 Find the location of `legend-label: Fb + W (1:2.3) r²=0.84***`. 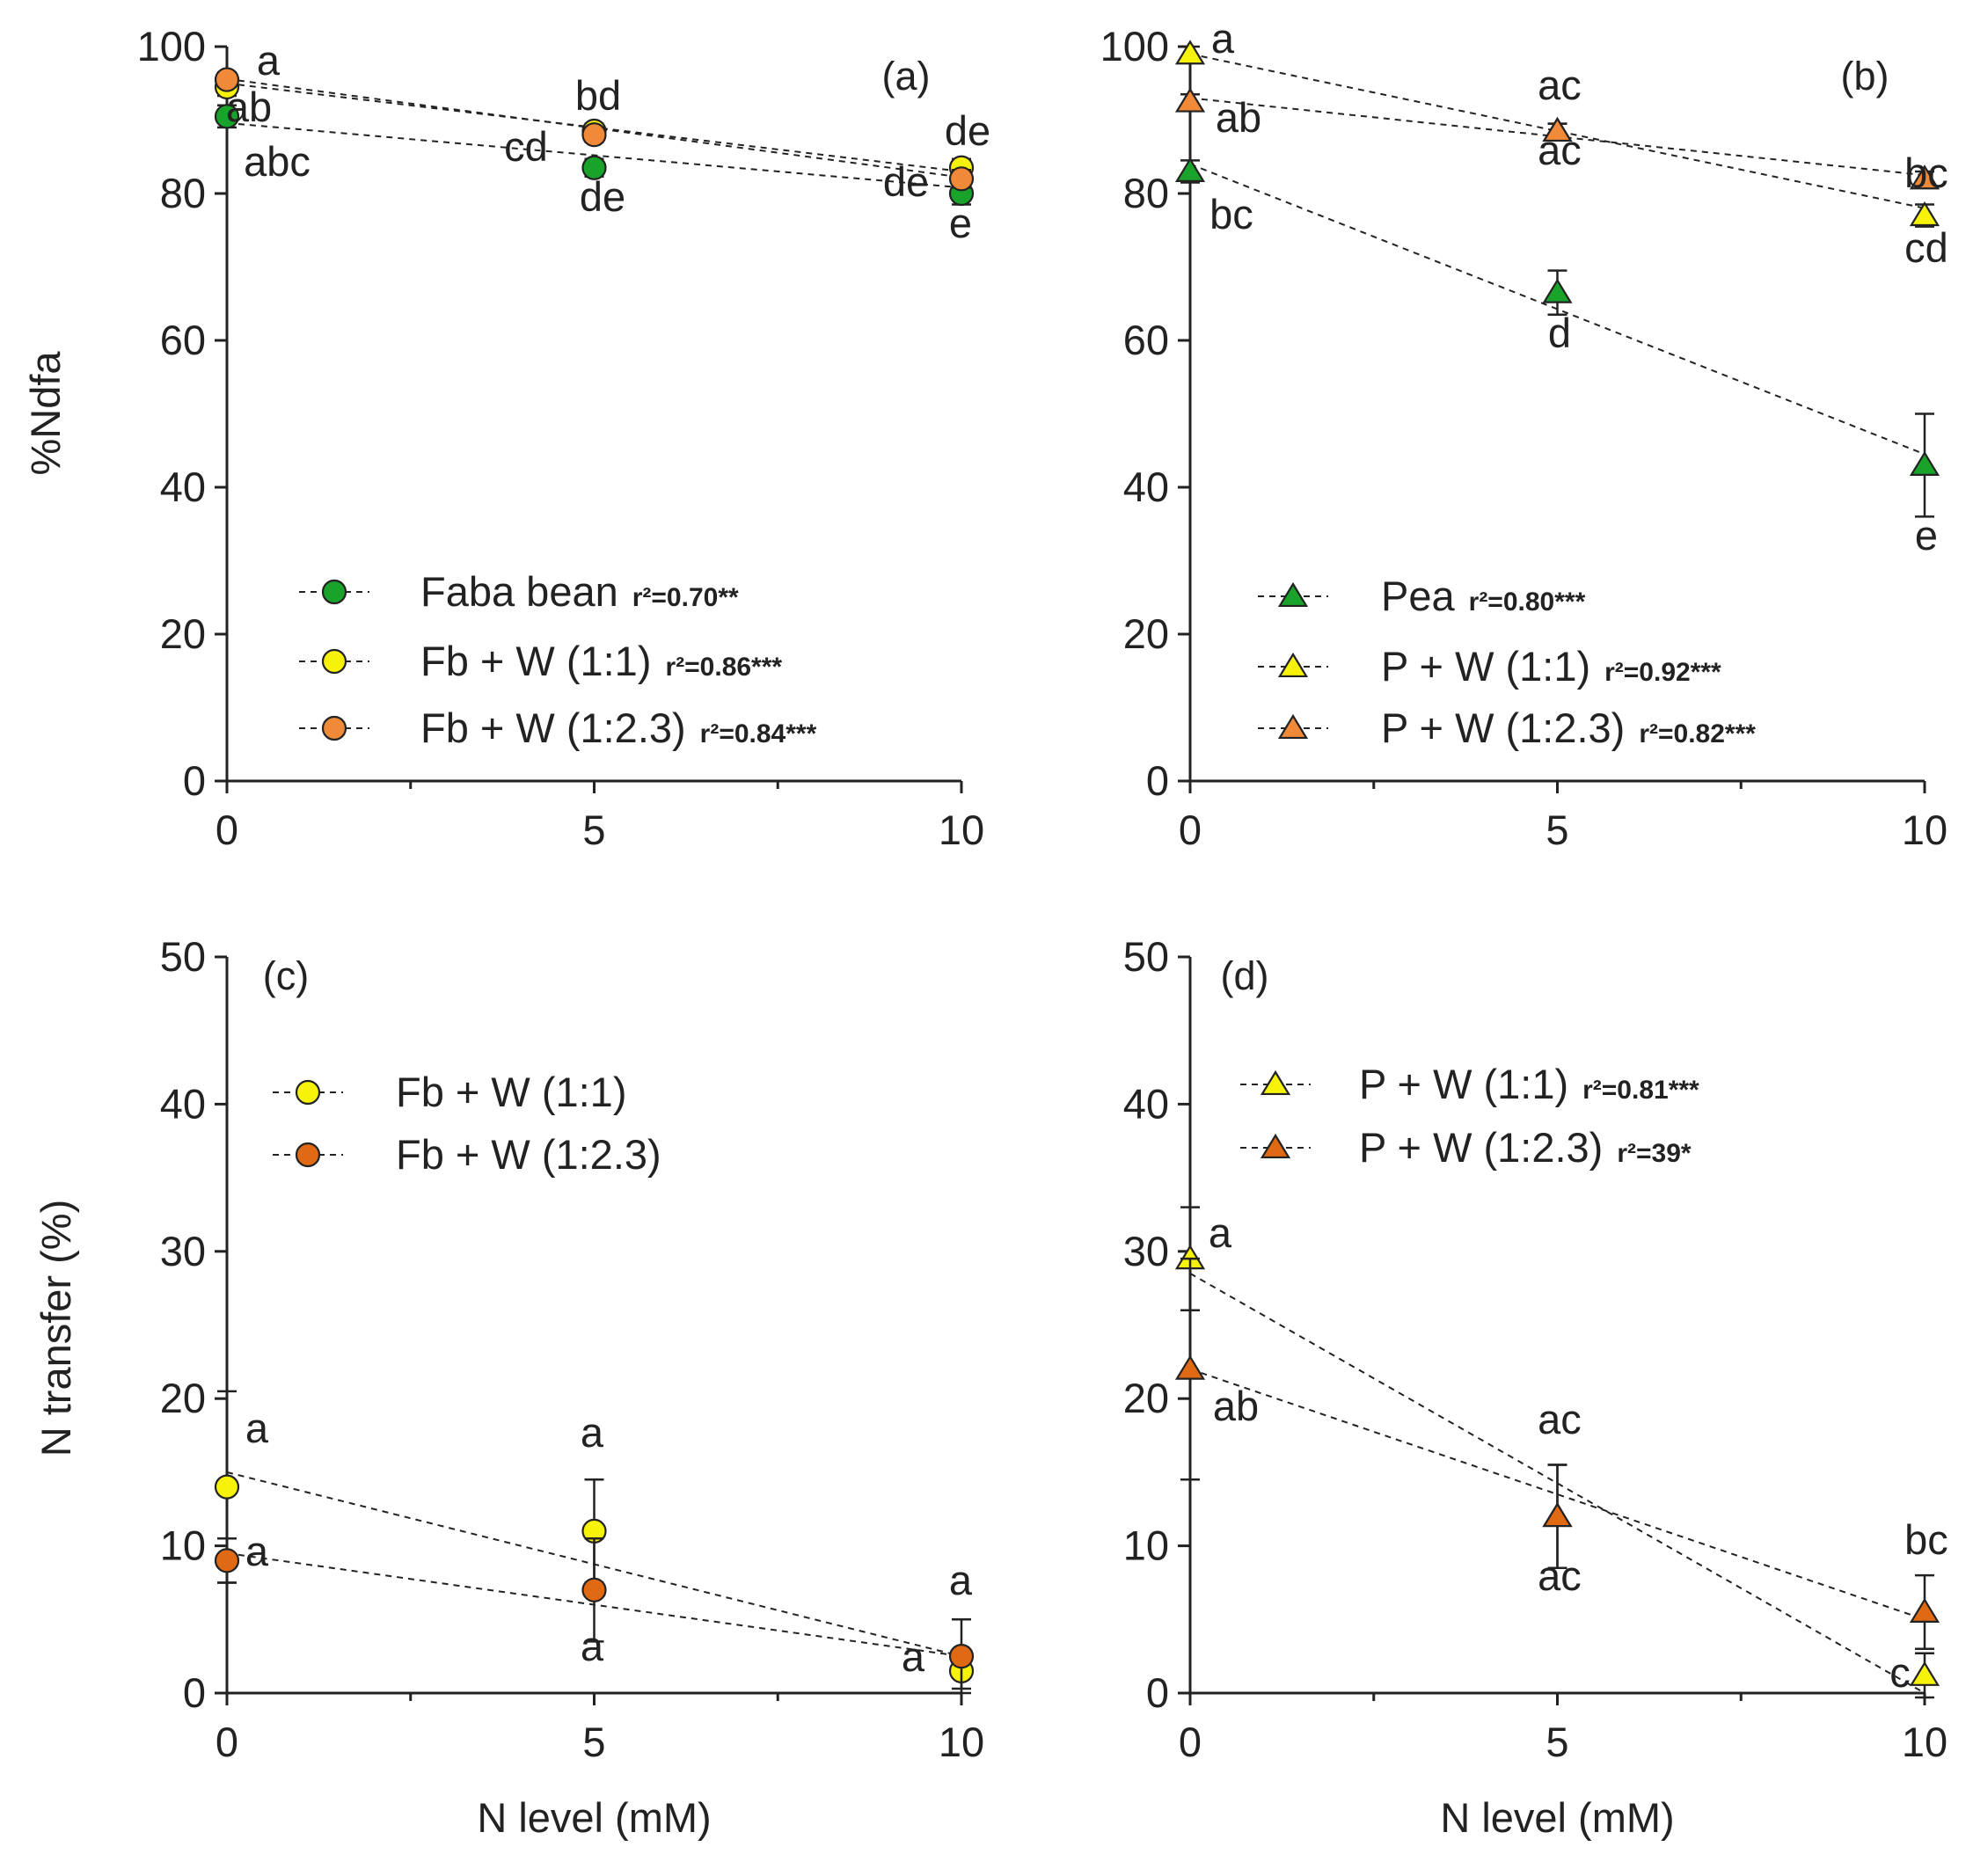

legend-label: Fb + W (1:2.3) r²=0.84*** is located at coordinates (618, 727).